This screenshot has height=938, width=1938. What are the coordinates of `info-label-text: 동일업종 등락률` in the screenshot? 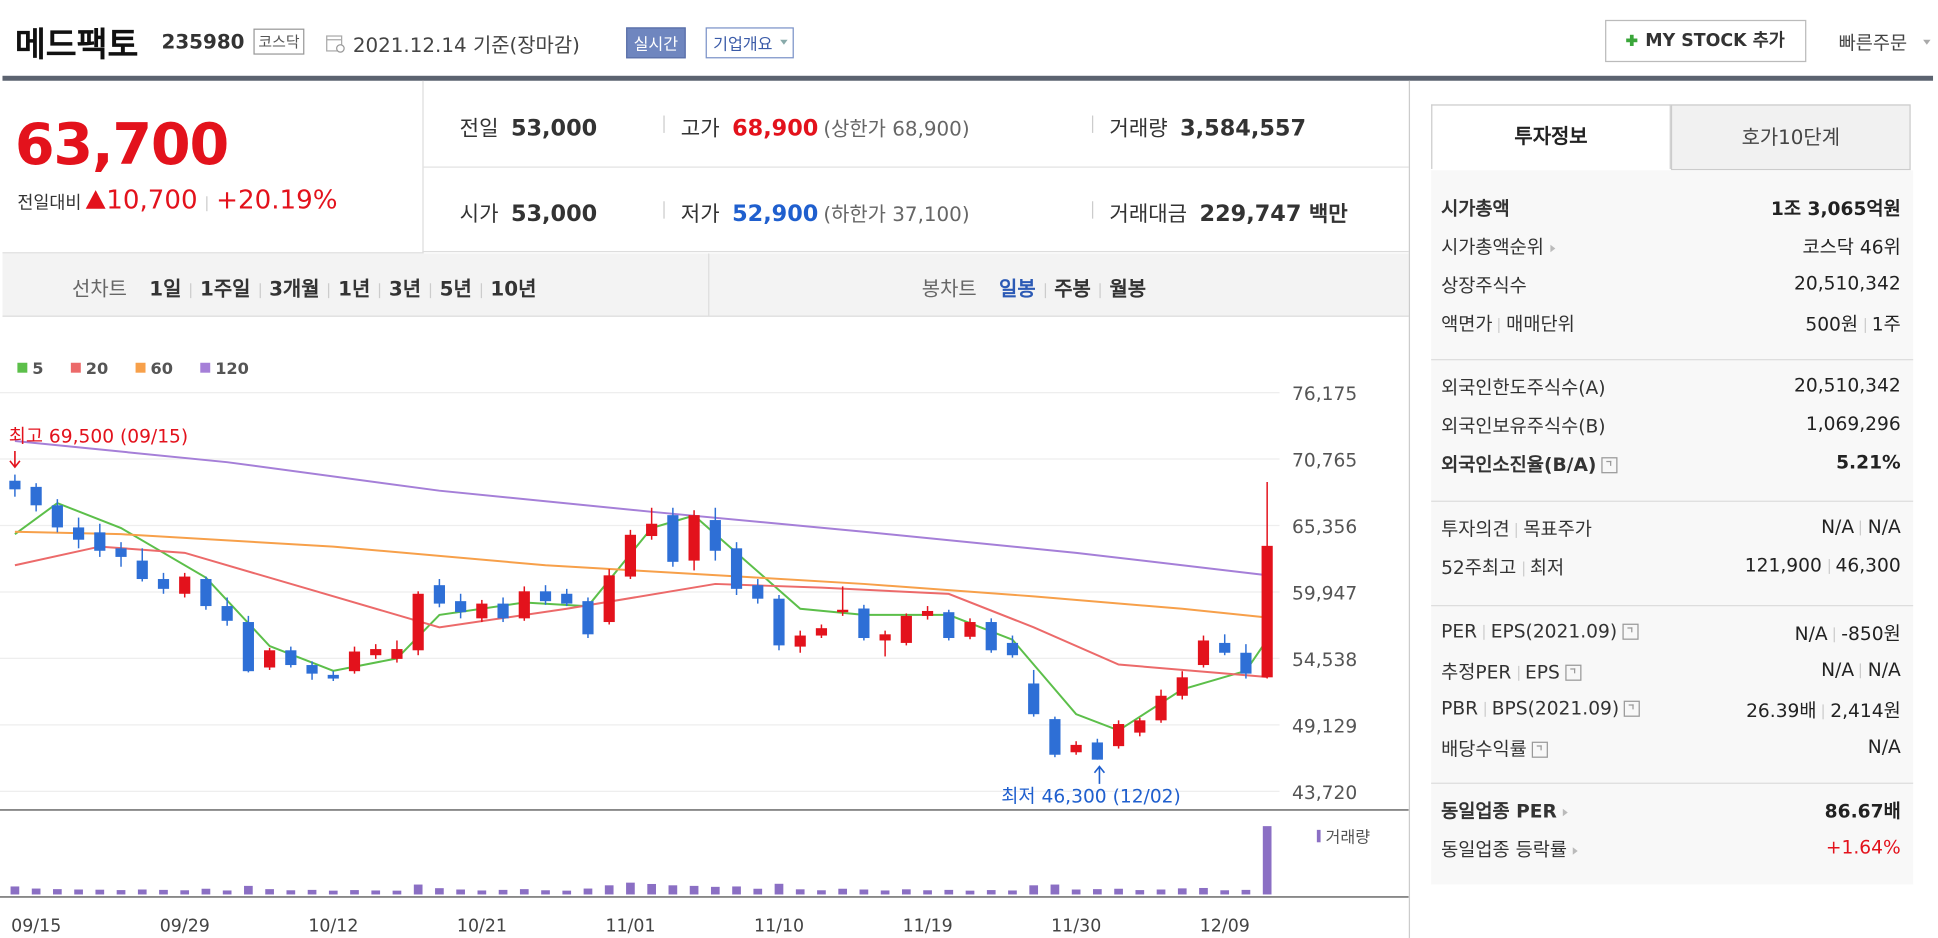 It's located at (1504, 849).